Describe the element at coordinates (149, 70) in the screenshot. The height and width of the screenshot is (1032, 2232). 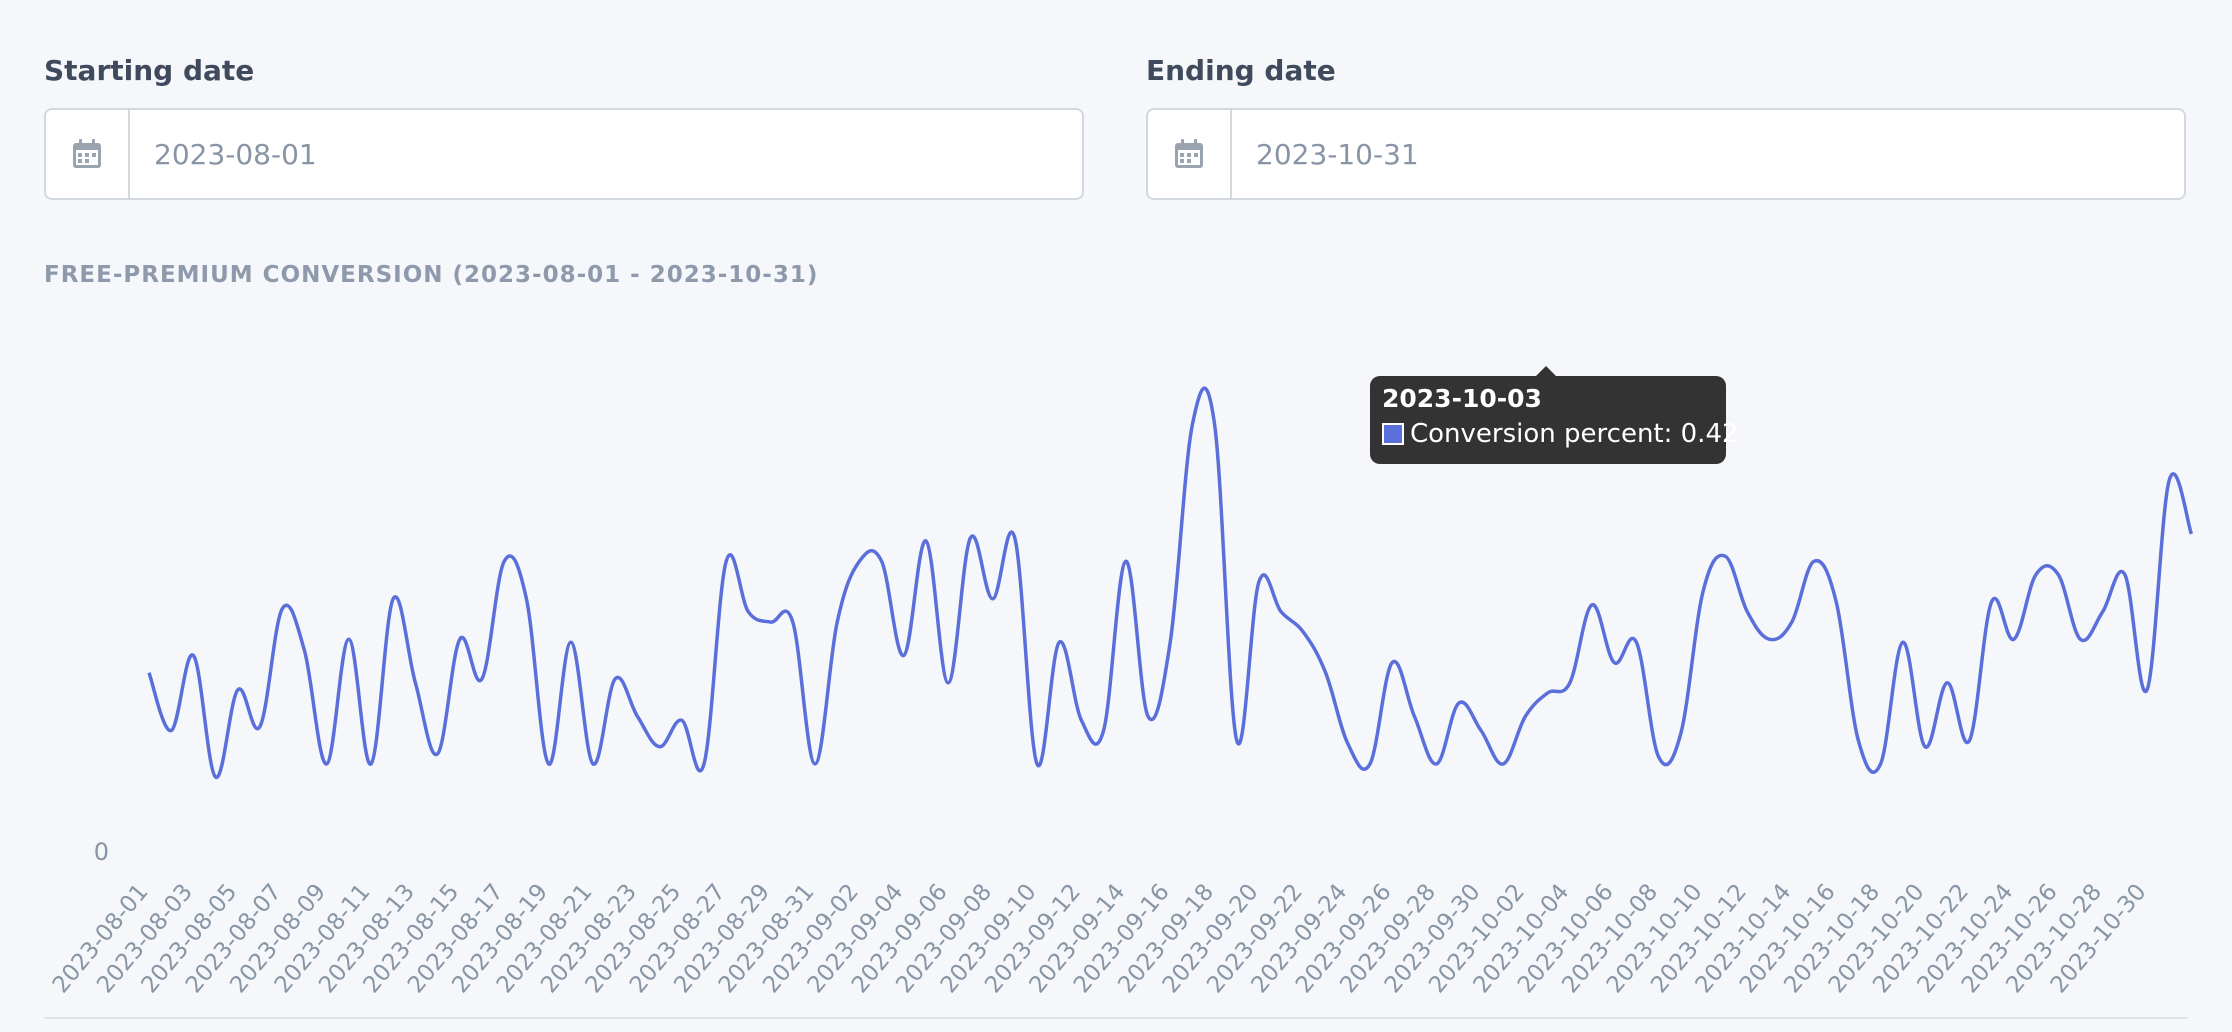
I see `starting-date-label: Starting date` at that location.